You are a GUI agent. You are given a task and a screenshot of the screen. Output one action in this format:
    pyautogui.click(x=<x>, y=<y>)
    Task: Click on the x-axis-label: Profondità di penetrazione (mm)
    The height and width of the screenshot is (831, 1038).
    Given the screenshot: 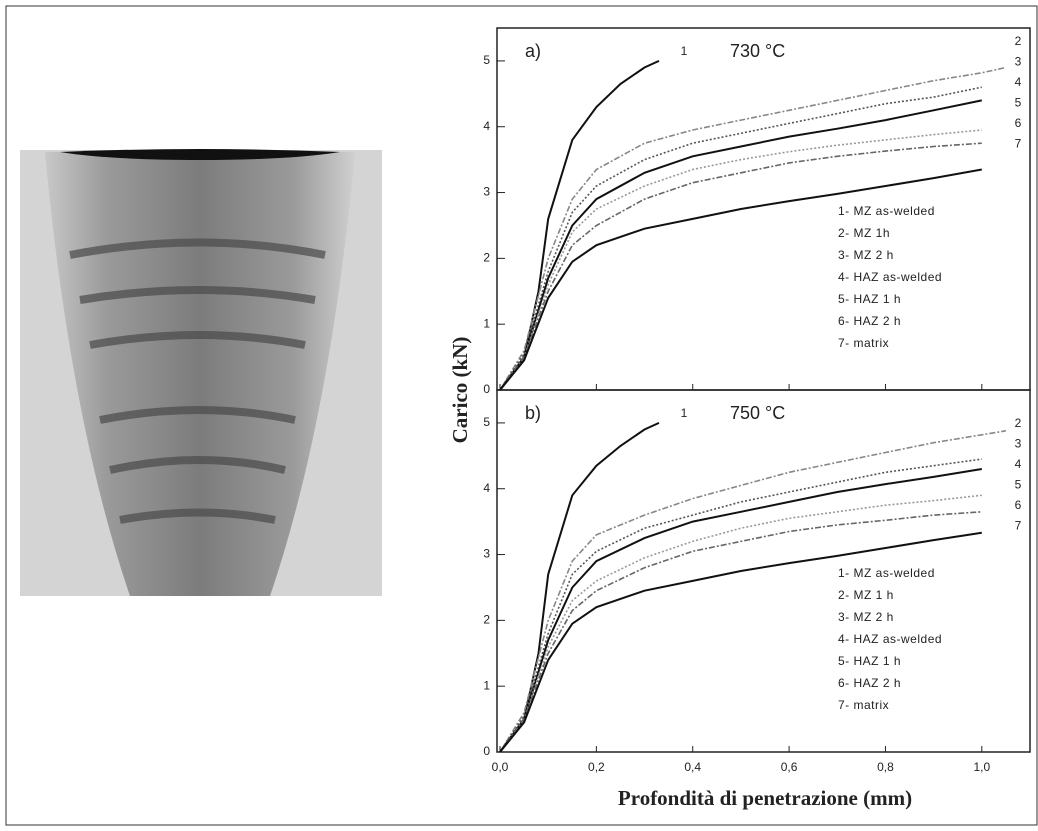 What is the action you would take?
    pyautogui.click(x=765, y=798)
    